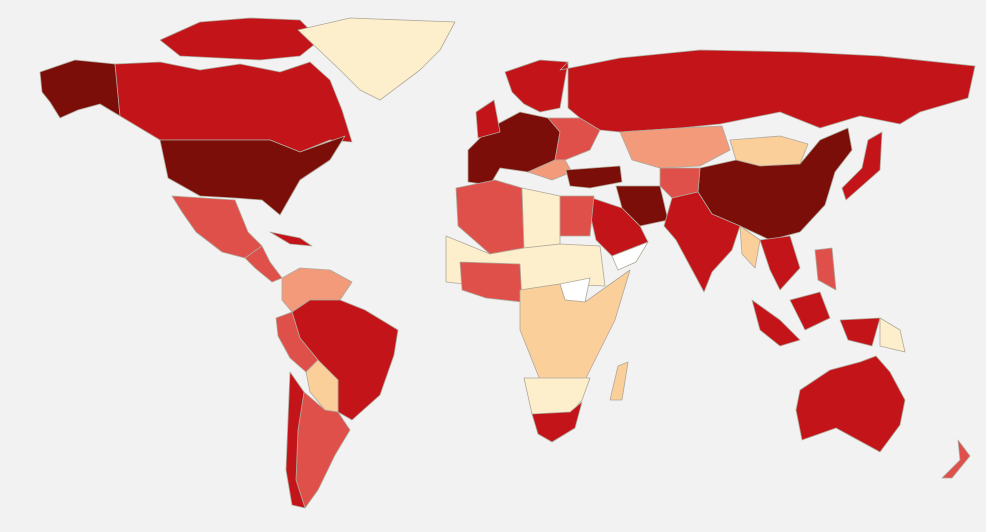 The width and height of the screenshot is (986, 532). Describe the element at coordinates (642, 206) in the screenshot. I see `region-iran` at that location.